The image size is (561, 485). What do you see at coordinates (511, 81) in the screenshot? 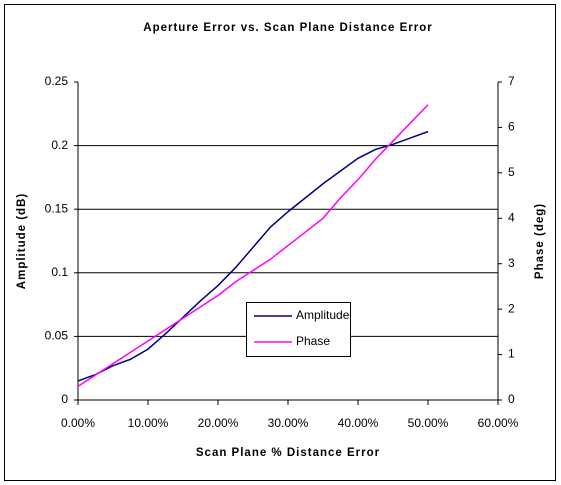
I see `y2-tick-label: 7` at bounding box center [511, 81].